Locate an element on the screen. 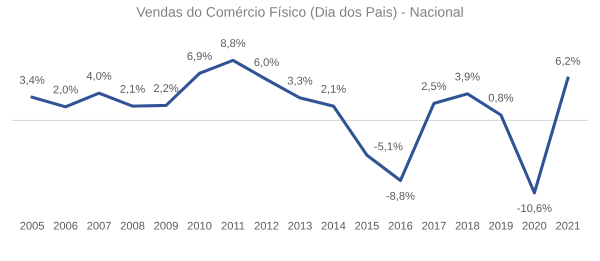 The height and width of the screenshot is (261, 600). x-tick-label: 2012 is located at coordinates (266, 226).